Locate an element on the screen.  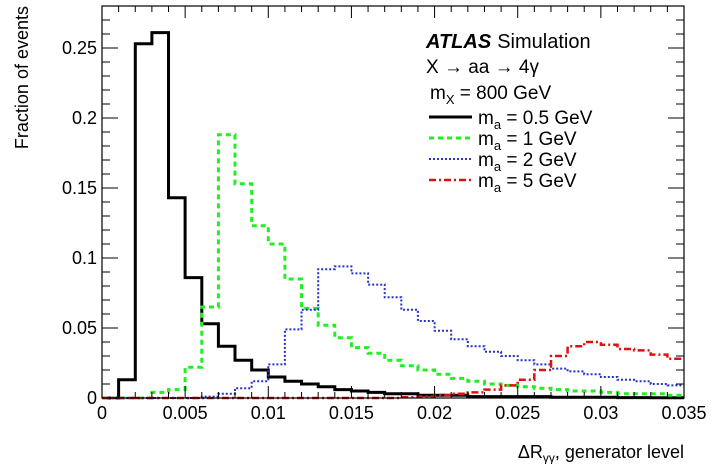
y-tick-label: 0.2 is located at coordinates (84, 118).